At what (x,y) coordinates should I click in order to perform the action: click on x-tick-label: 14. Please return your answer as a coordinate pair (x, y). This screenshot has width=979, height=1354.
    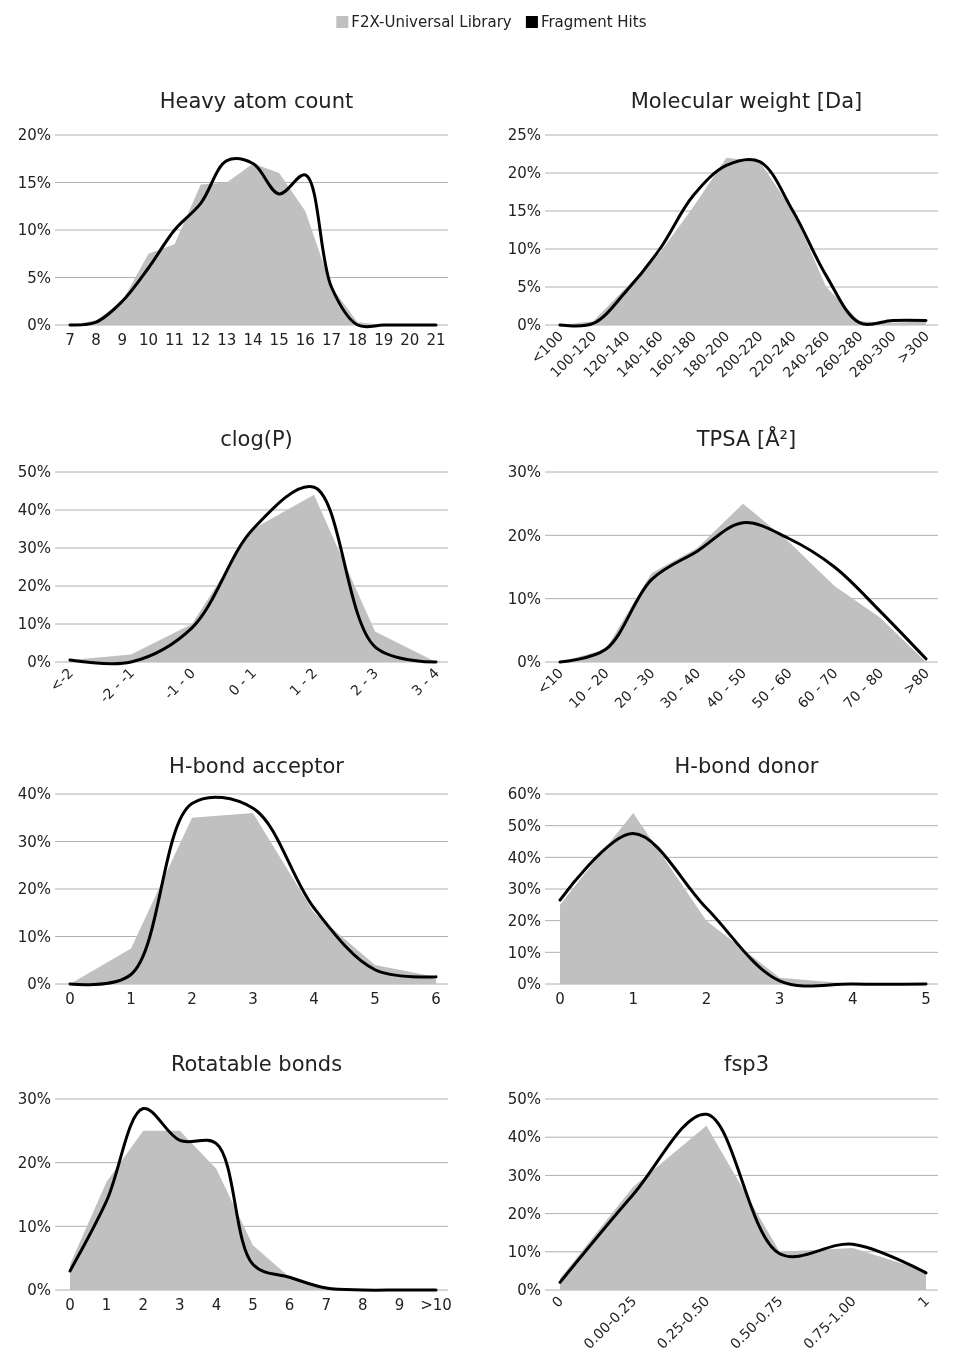
    Looking at the image, I should click on (253, 340).